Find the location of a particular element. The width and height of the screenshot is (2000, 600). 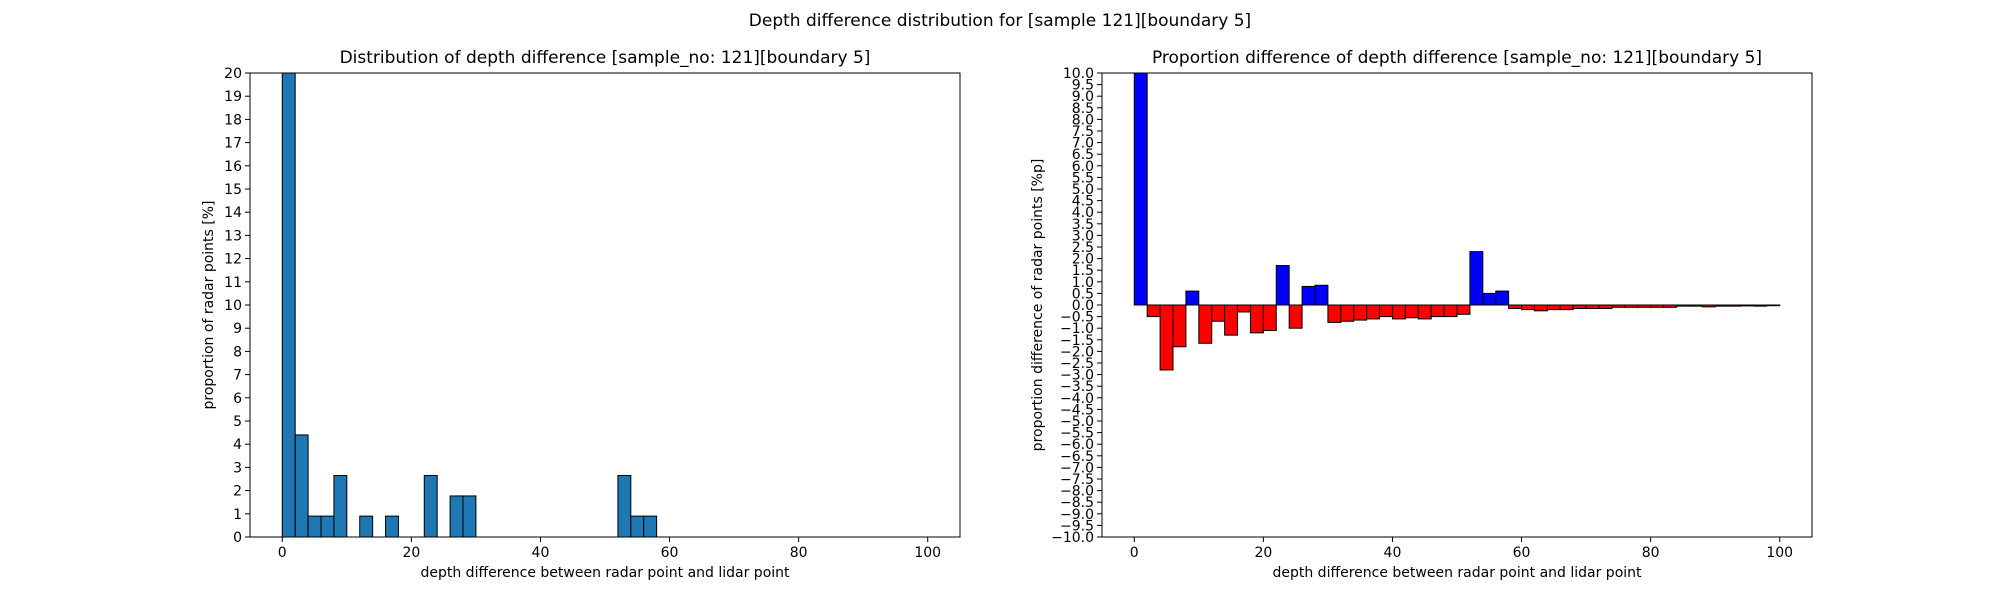

chart-left-ytick-label-9: 9 is located at coordinates (237, 329).